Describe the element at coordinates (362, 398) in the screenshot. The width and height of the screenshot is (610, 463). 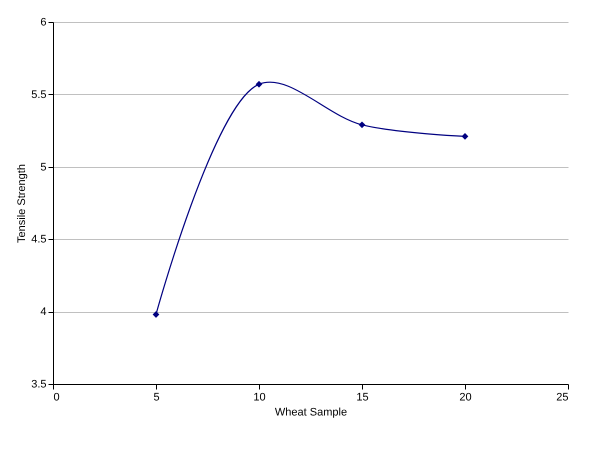
I see `x-tick-label: 15` at that location.